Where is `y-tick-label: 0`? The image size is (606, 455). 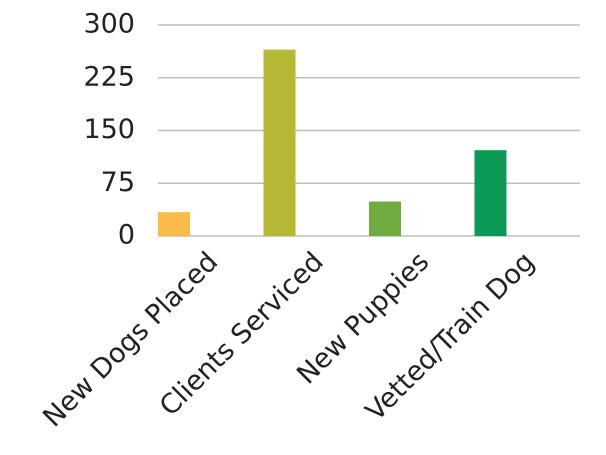
y-tick-label: 0 is located at coordinates (126, 235).